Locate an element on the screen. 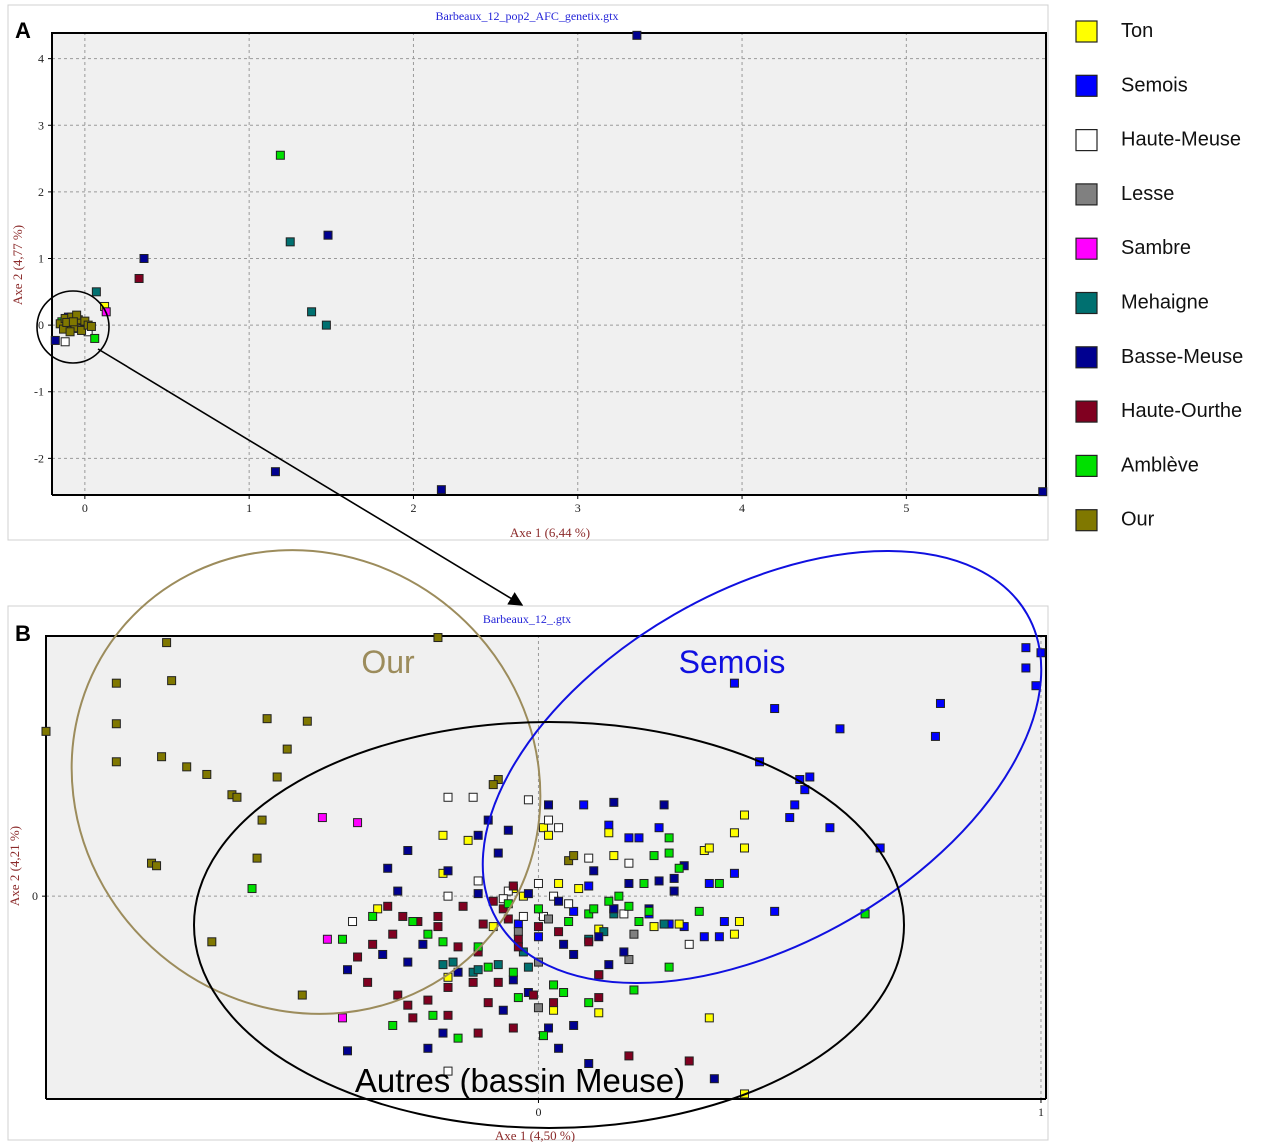 The height and width of the screenshot is (1142, 1268). legend-label-mehaigne: Mehaigne is located at coordinates (1165, 303).